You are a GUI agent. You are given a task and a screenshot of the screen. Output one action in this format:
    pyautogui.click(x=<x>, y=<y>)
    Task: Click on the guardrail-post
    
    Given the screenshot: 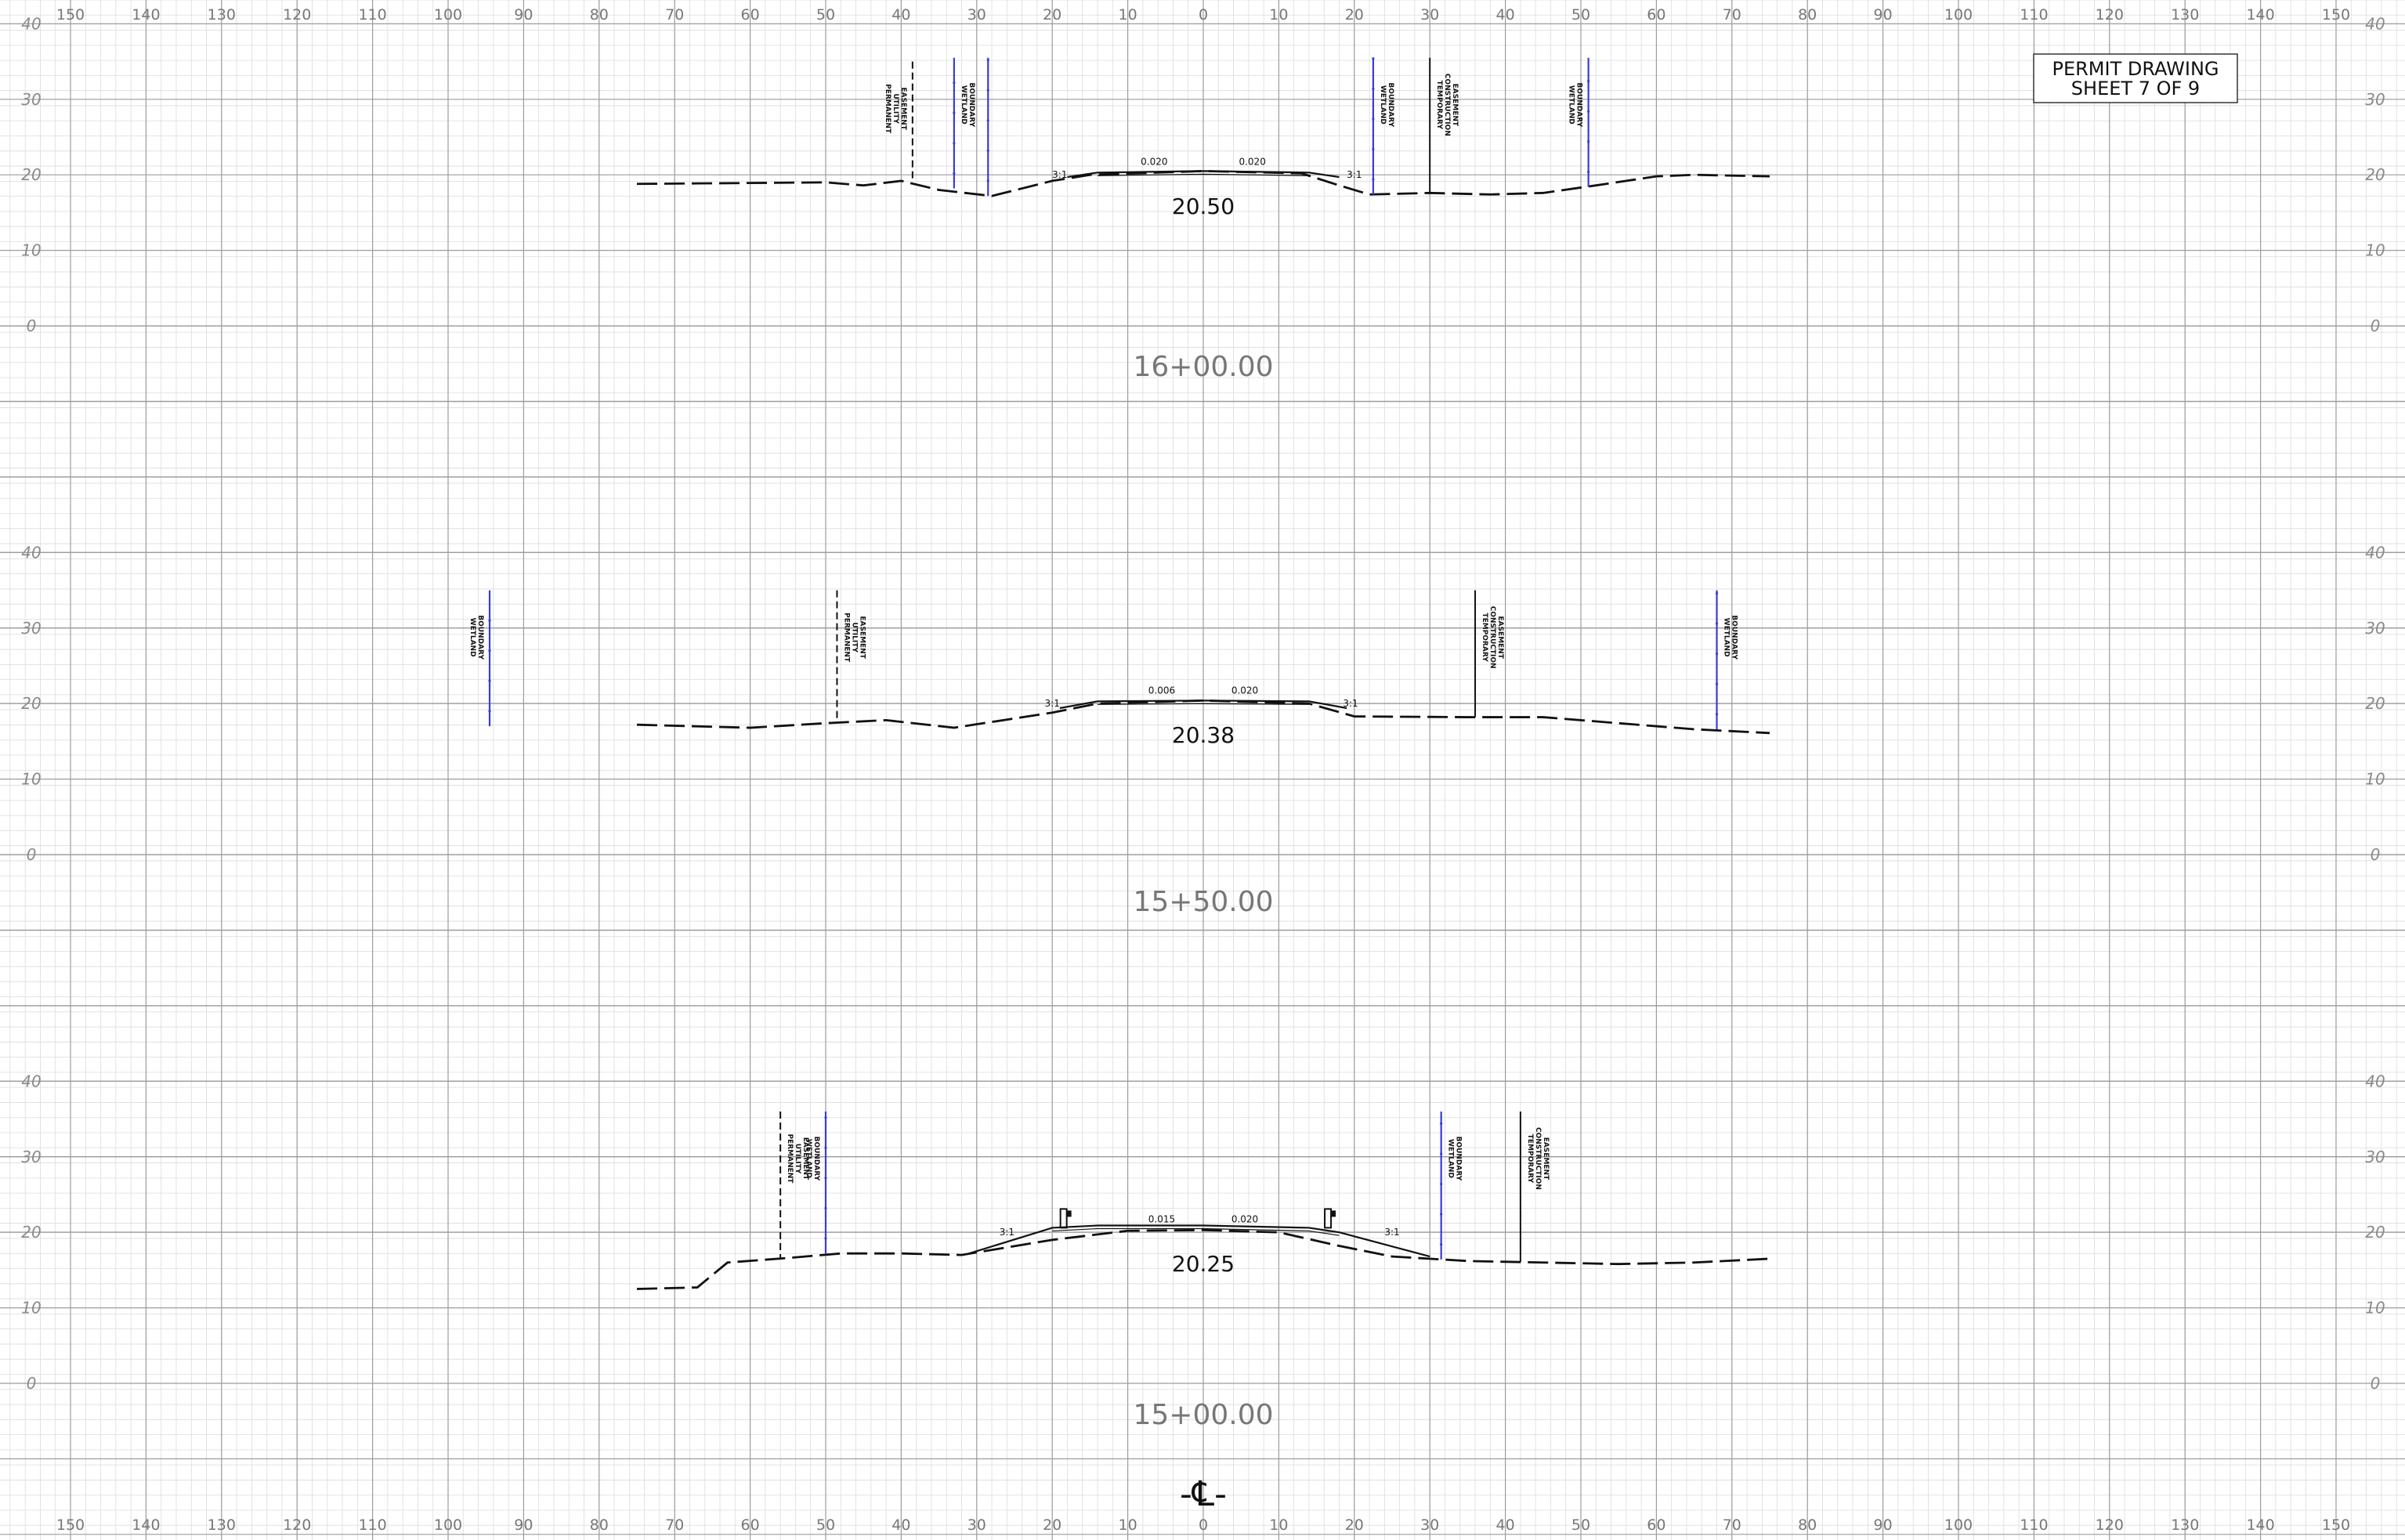 What is the action you would take?
    pyautogui.click(x=1328, y=1218)
    